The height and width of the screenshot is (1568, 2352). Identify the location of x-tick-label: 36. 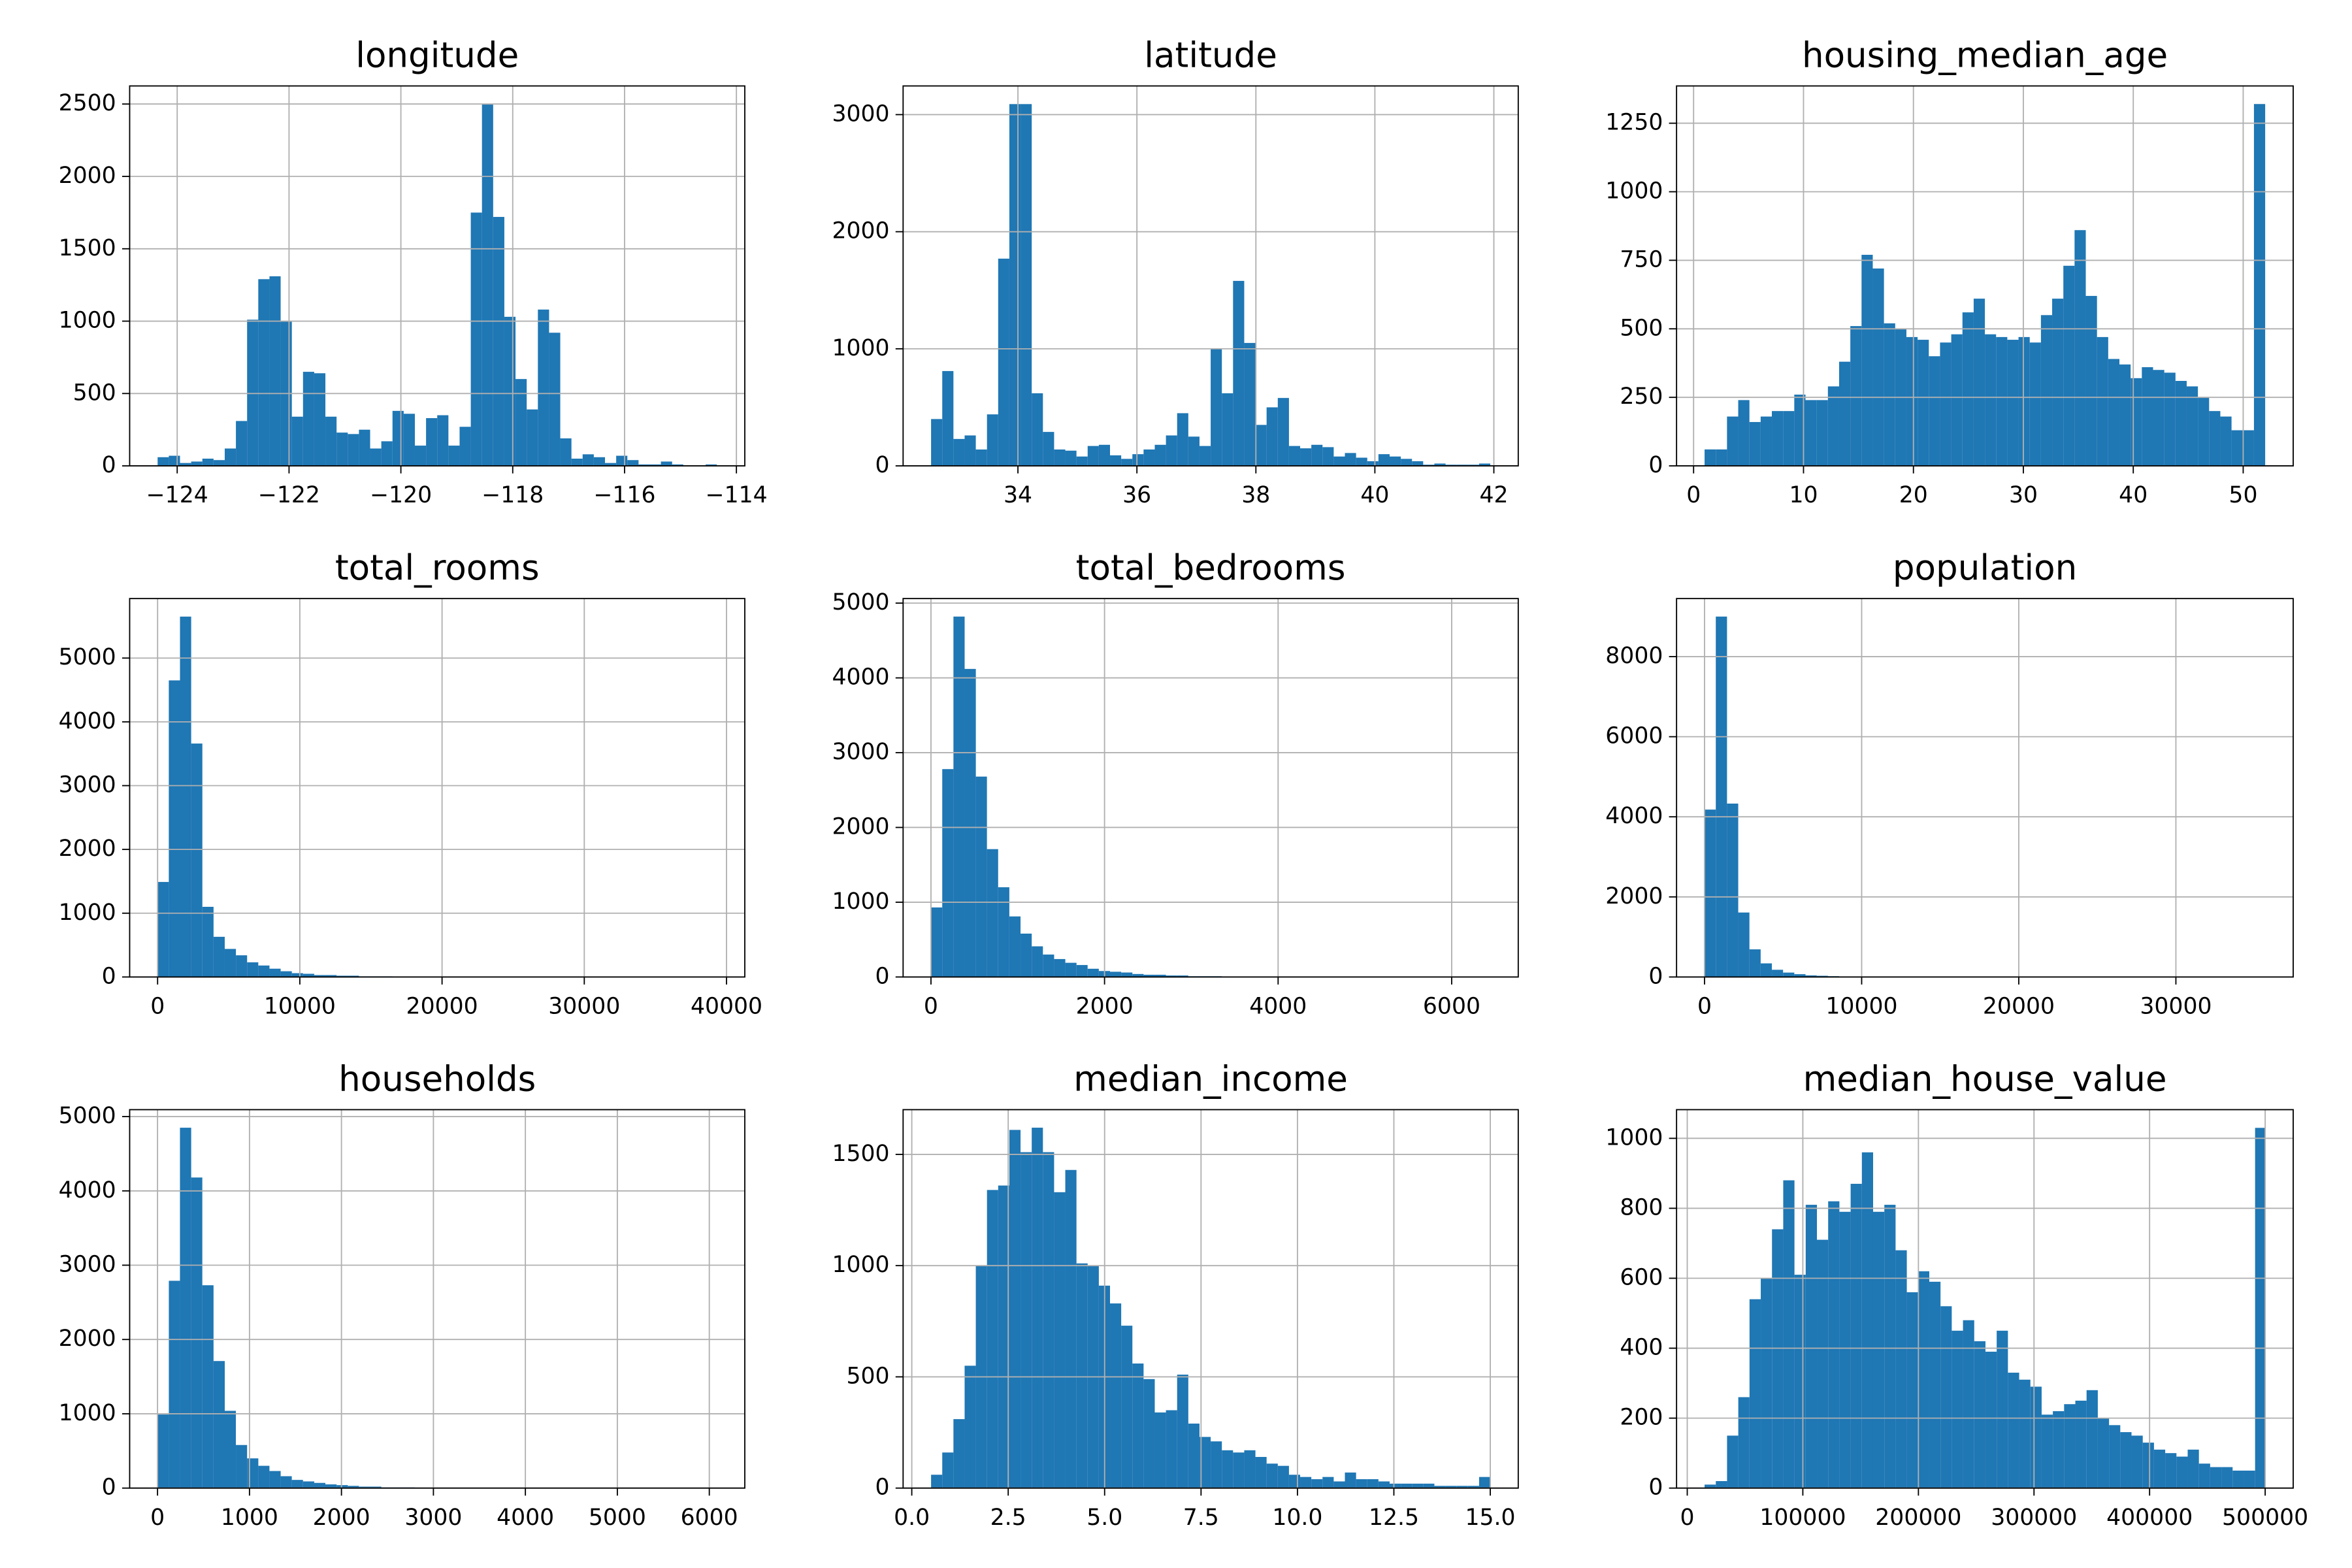
(1136, 495).